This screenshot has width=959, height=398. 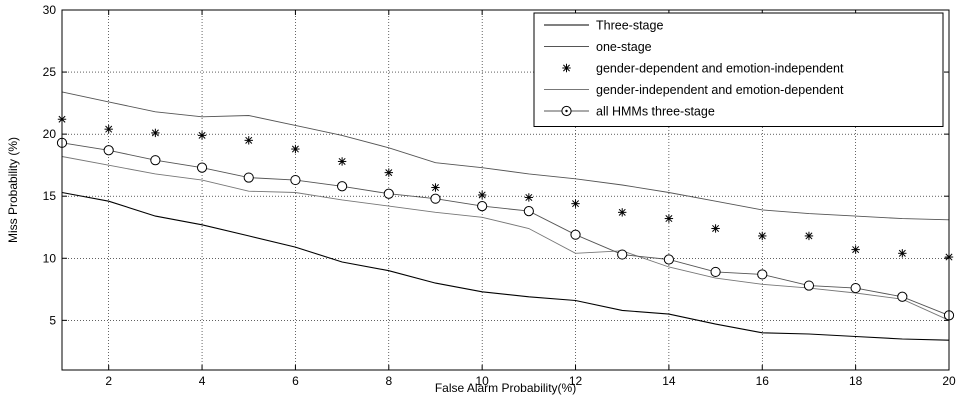 What do you see at coordinates (108, 381) in the screenshot?
I see `x-tick-label: 2` at bounding box center [108, 381].